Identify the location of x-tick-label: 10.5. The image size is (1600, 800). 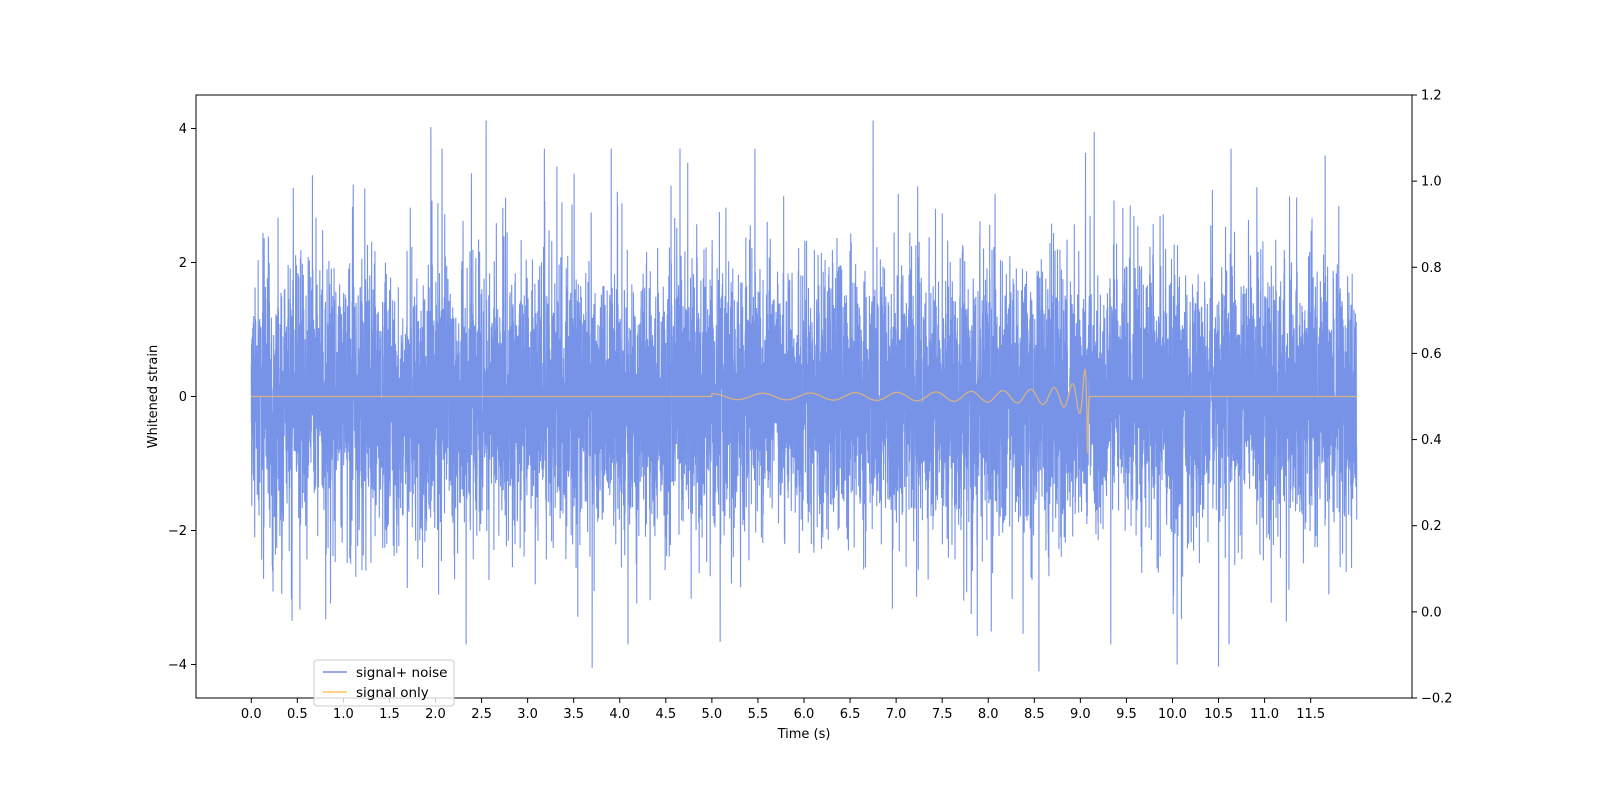
(1218, 714).